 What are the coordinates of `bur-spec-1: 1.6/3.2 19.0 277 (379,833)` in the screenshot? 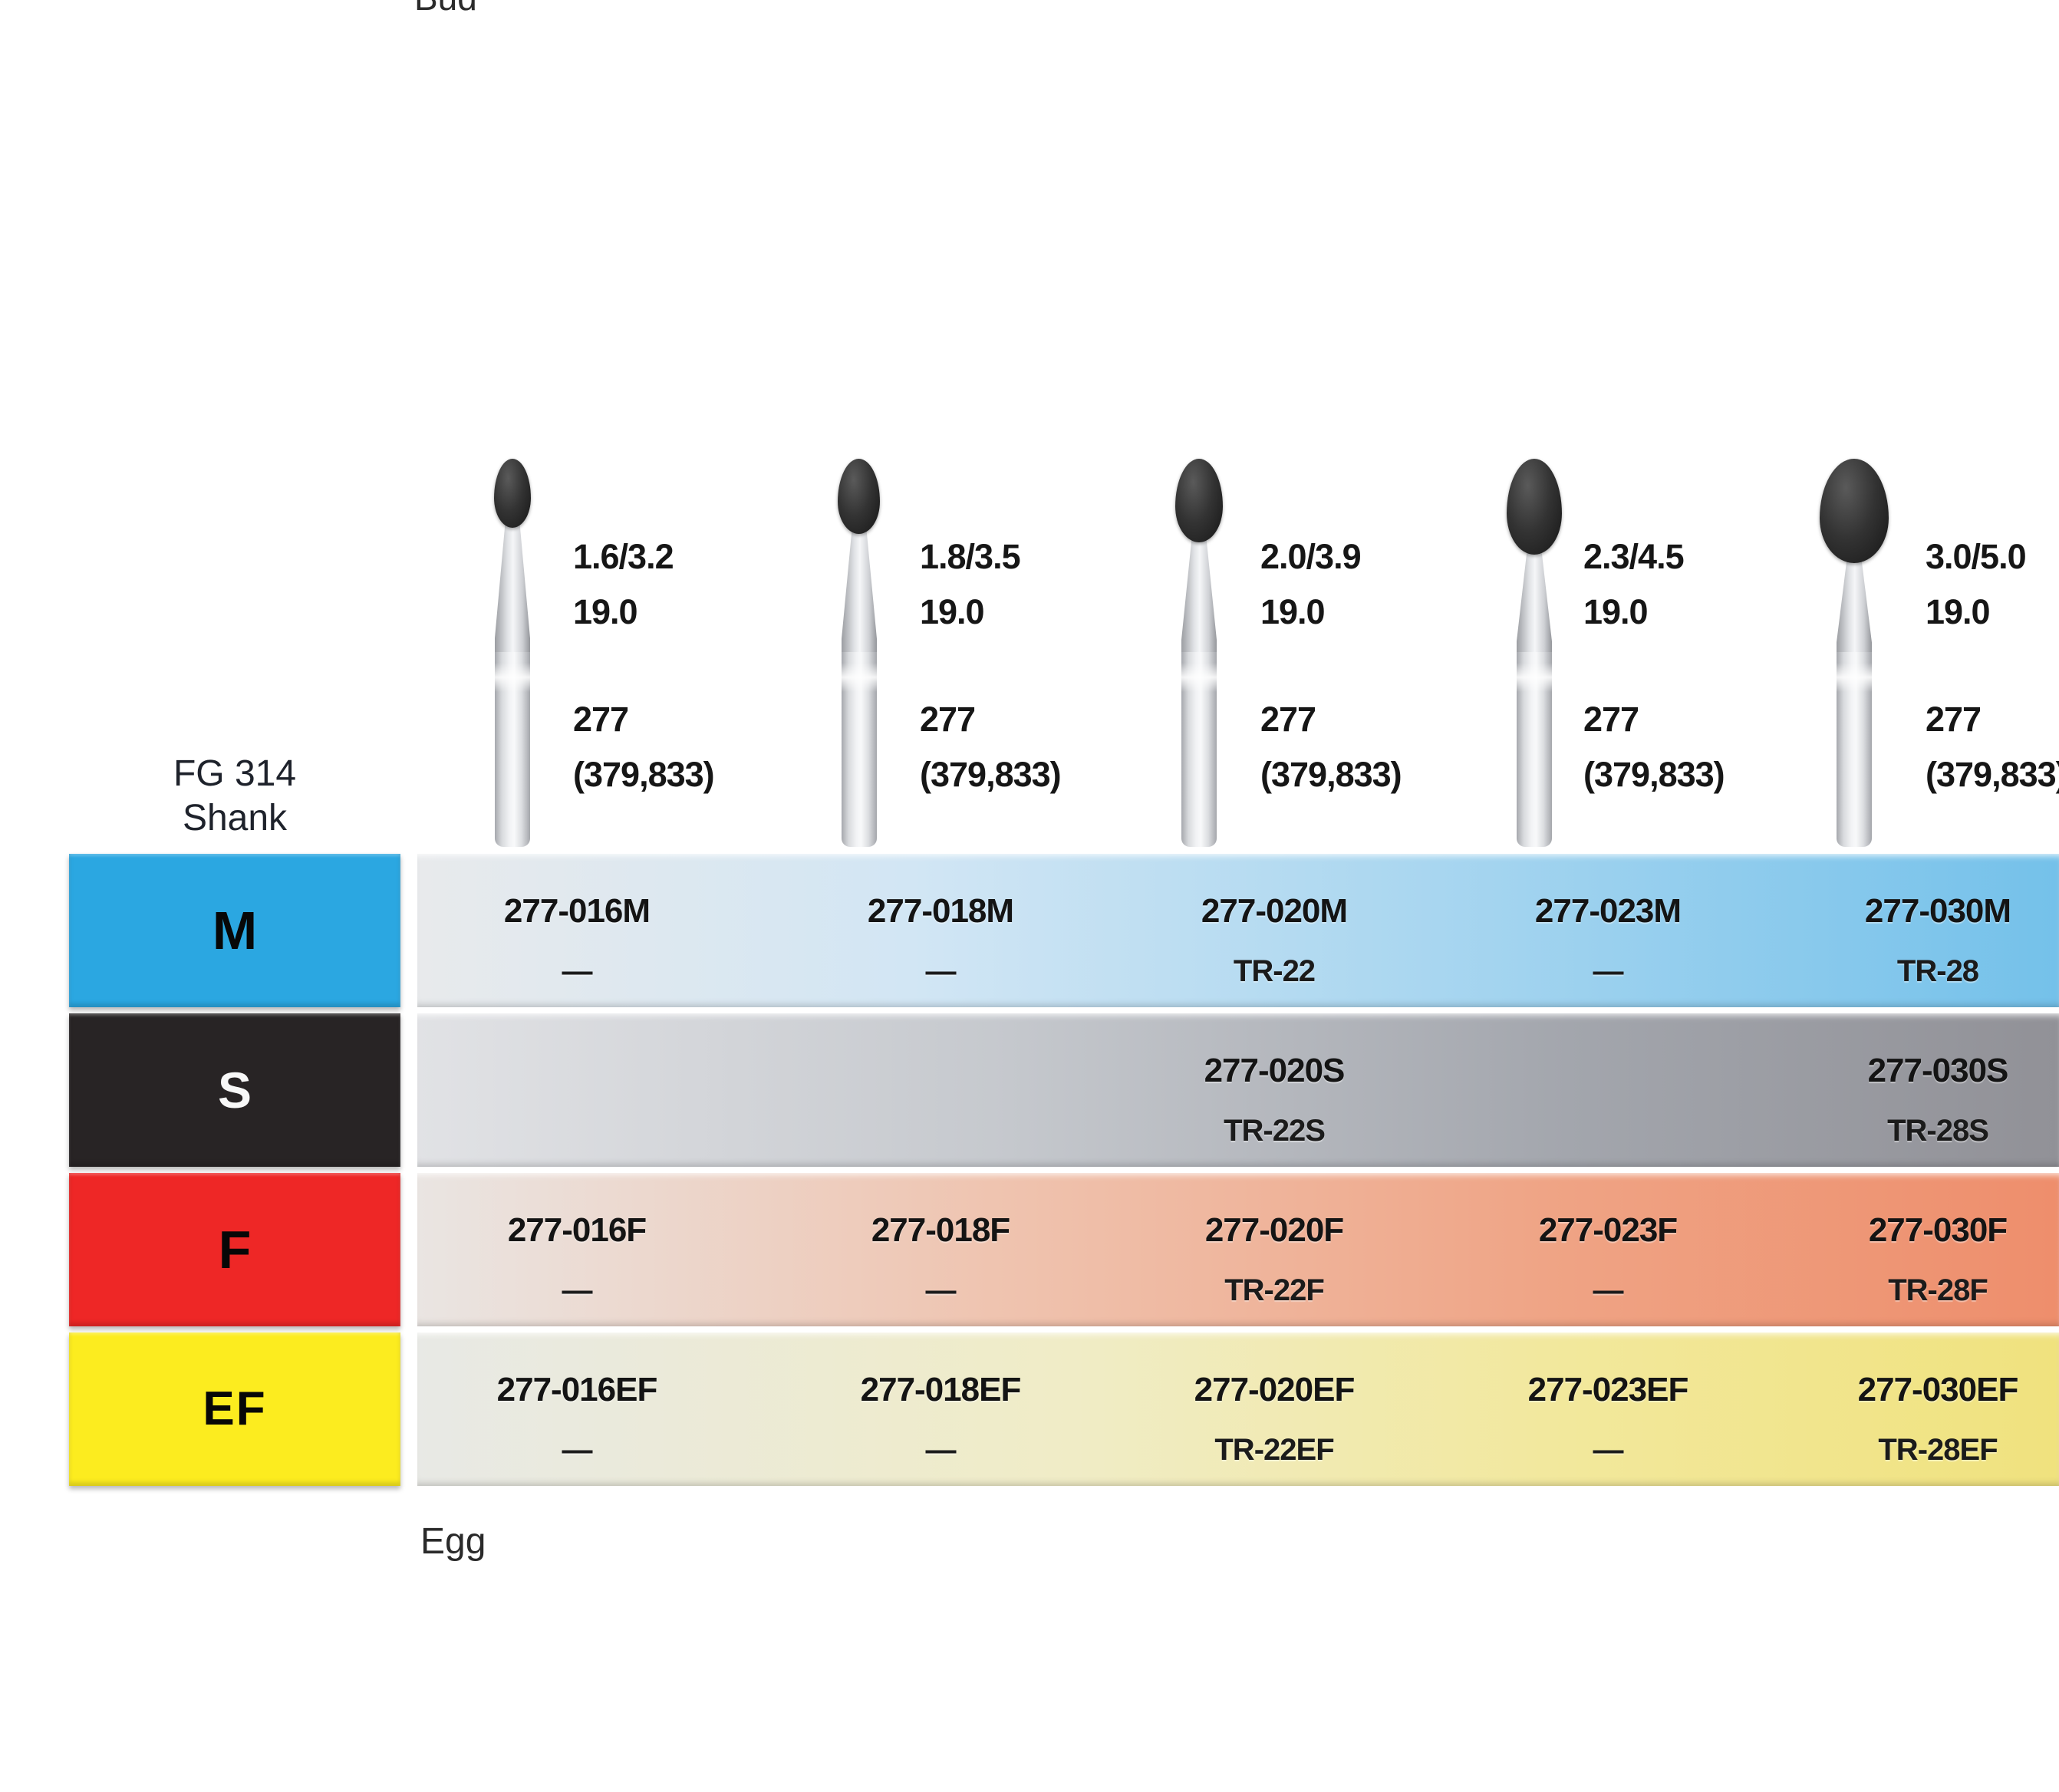 It's located at (699, 665).